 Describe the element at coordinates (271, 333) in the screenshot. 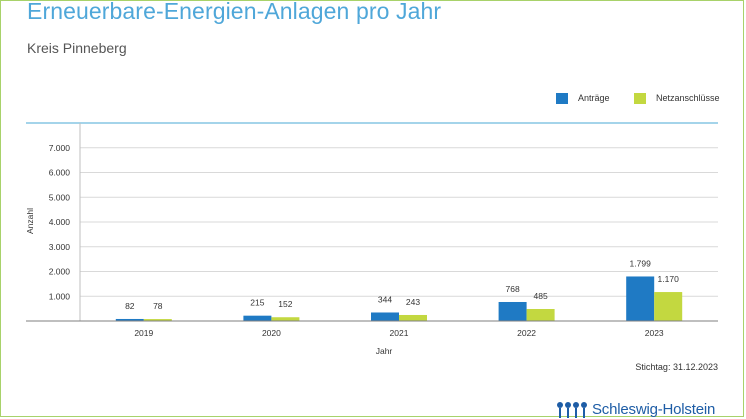

I see `x-tick-label: 2020` at that location.